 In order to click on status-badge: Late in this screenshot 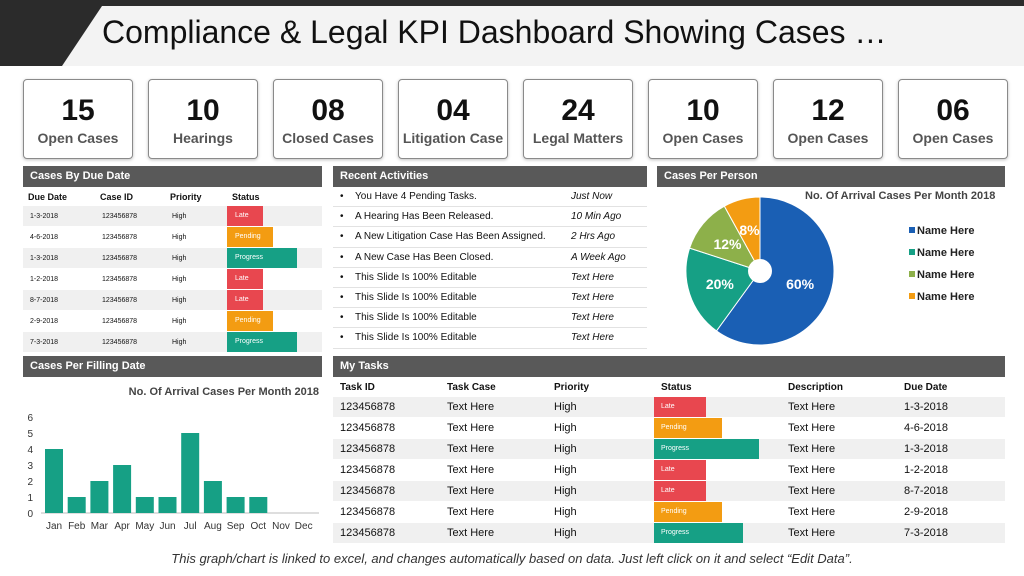, I will do `click(245, 300)`.